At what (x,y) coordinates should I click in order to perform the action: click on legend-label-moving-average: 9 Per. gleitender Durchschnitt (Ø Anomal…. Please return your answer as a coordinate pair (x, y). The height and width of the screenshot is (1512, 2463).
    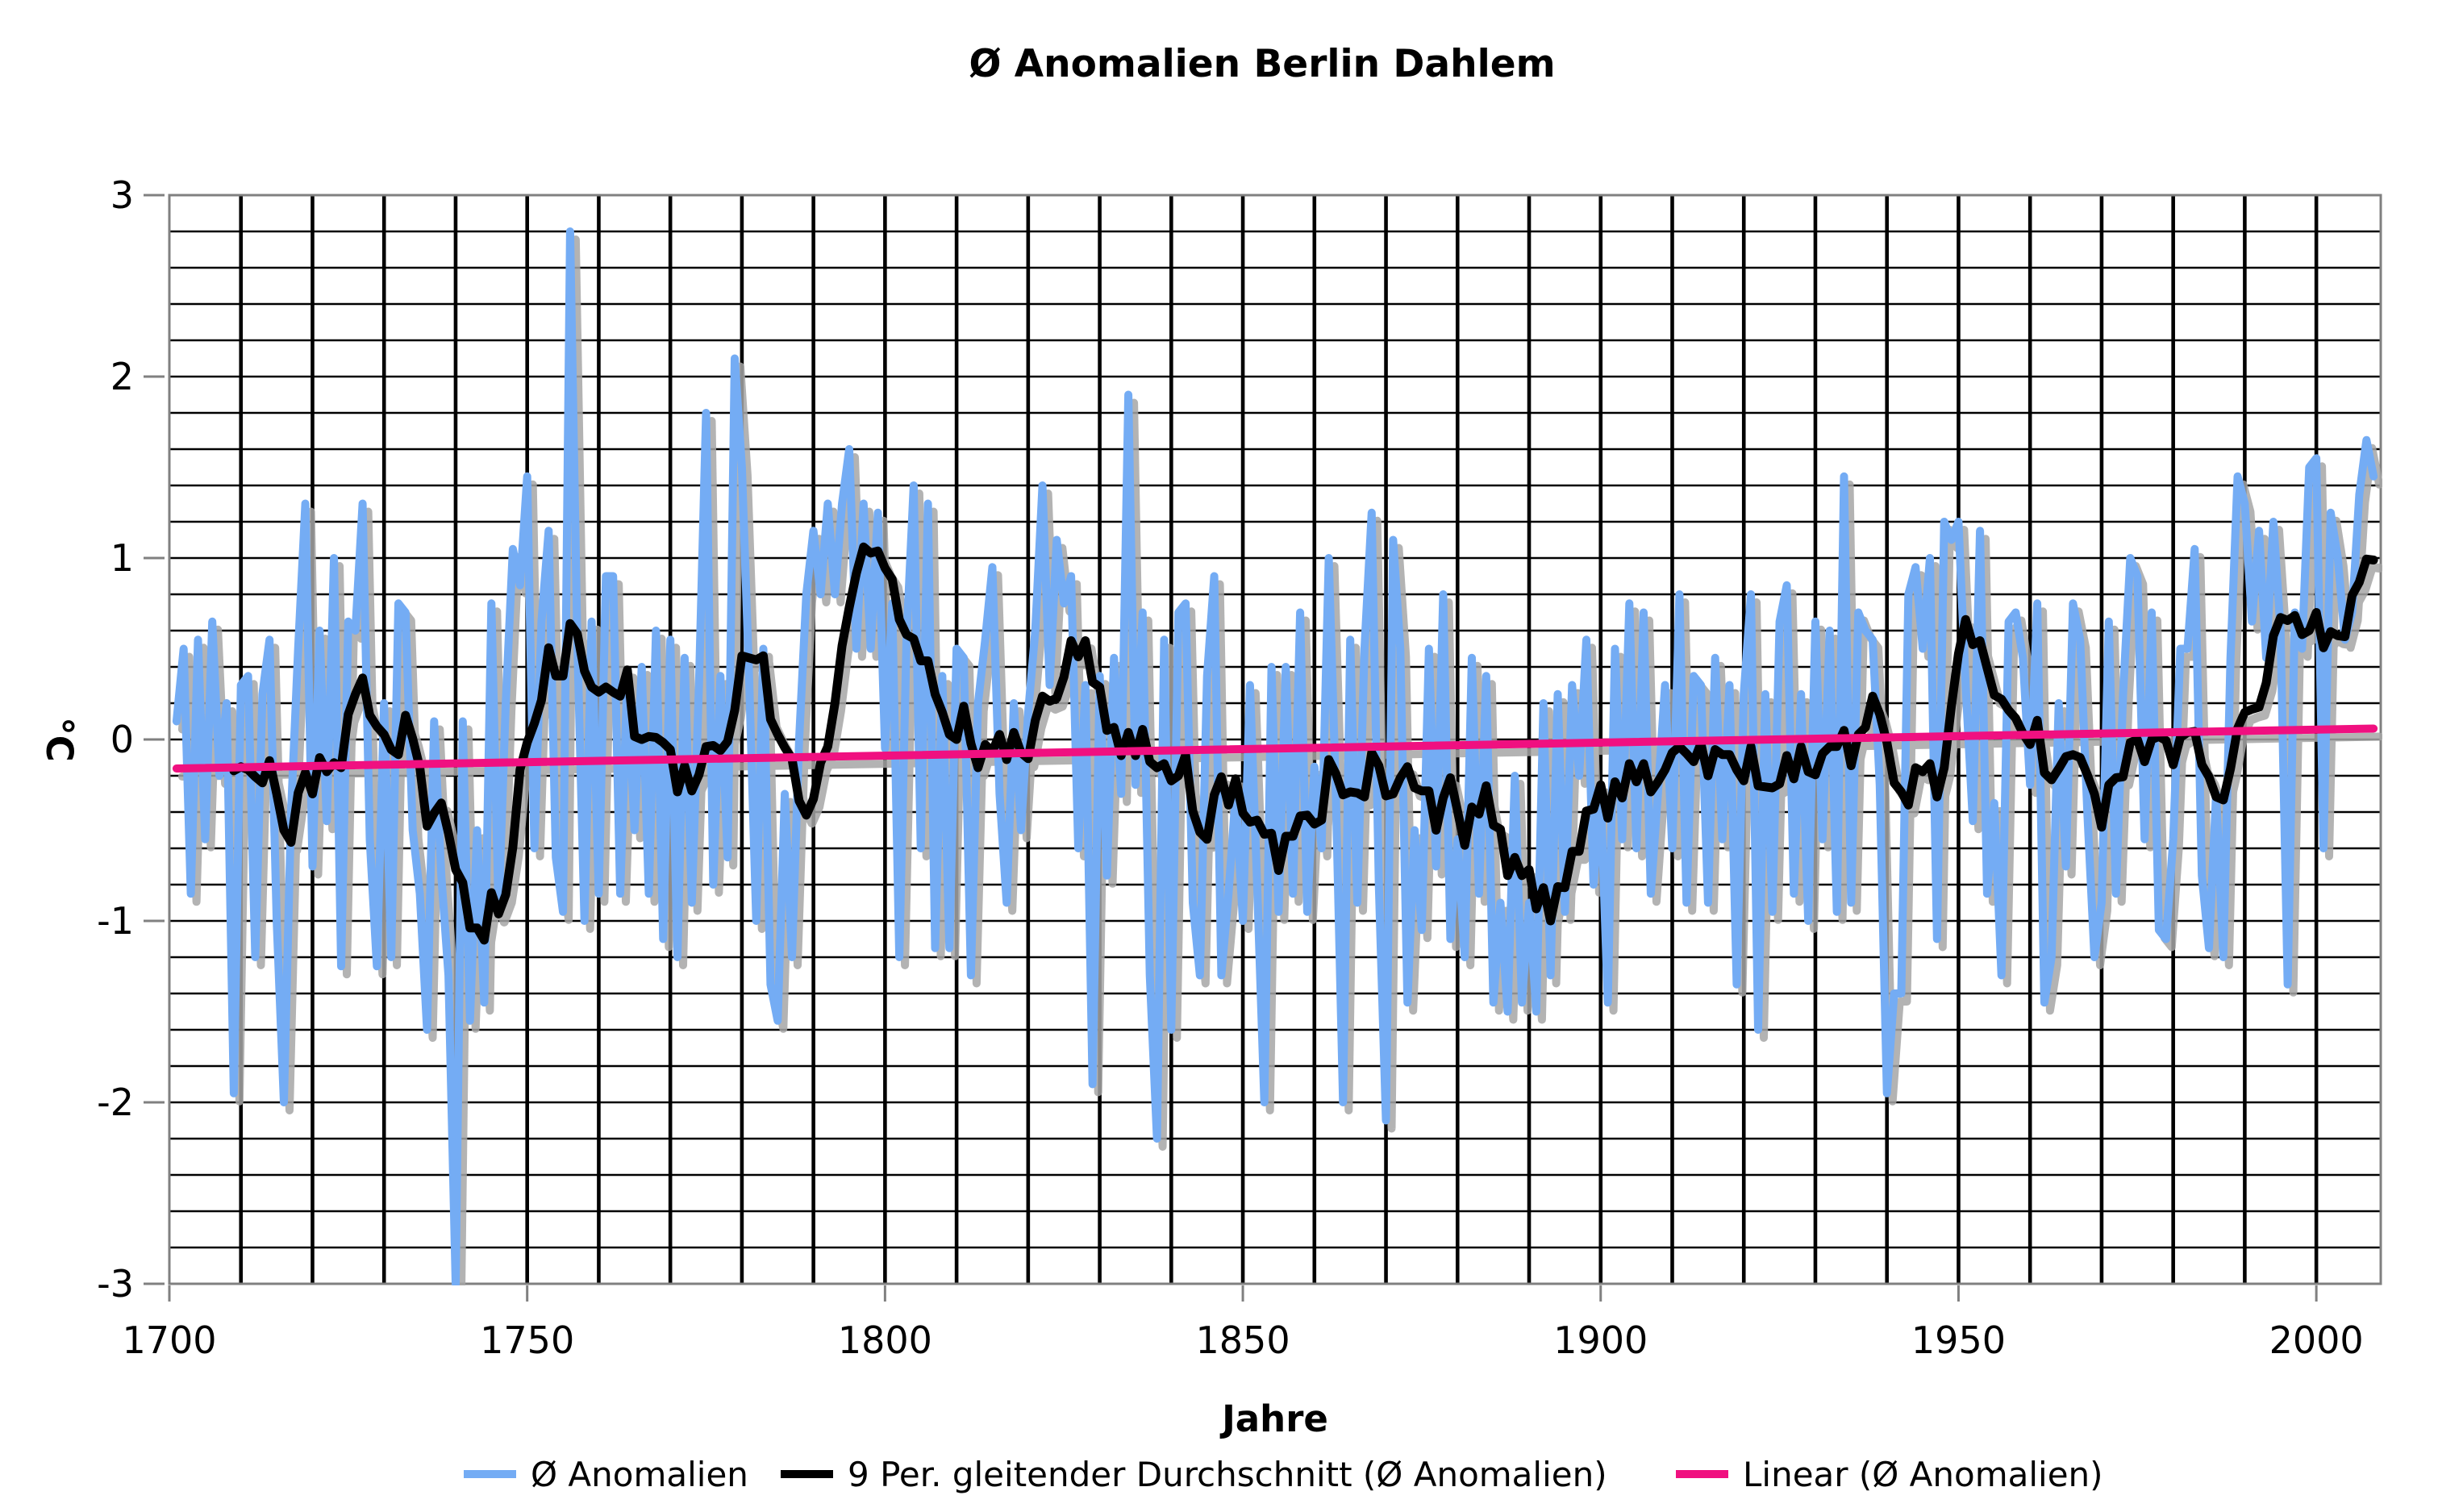
    Looking at the image, I should click on (1227, 1474).